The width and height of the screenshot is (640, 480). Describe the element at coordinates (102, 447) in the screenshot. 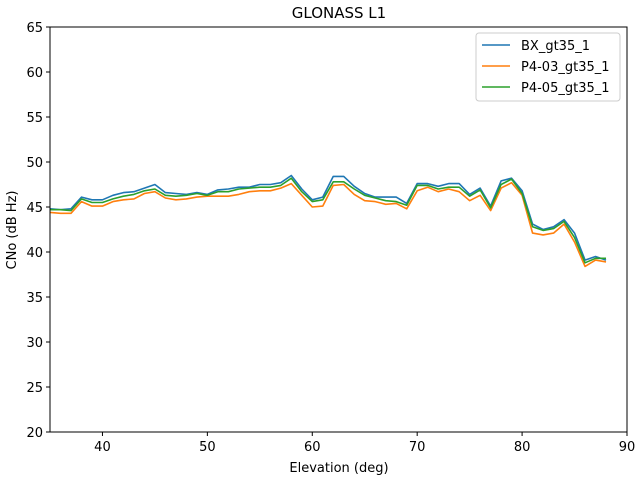

I see `x-tick-label: 40` at that location.